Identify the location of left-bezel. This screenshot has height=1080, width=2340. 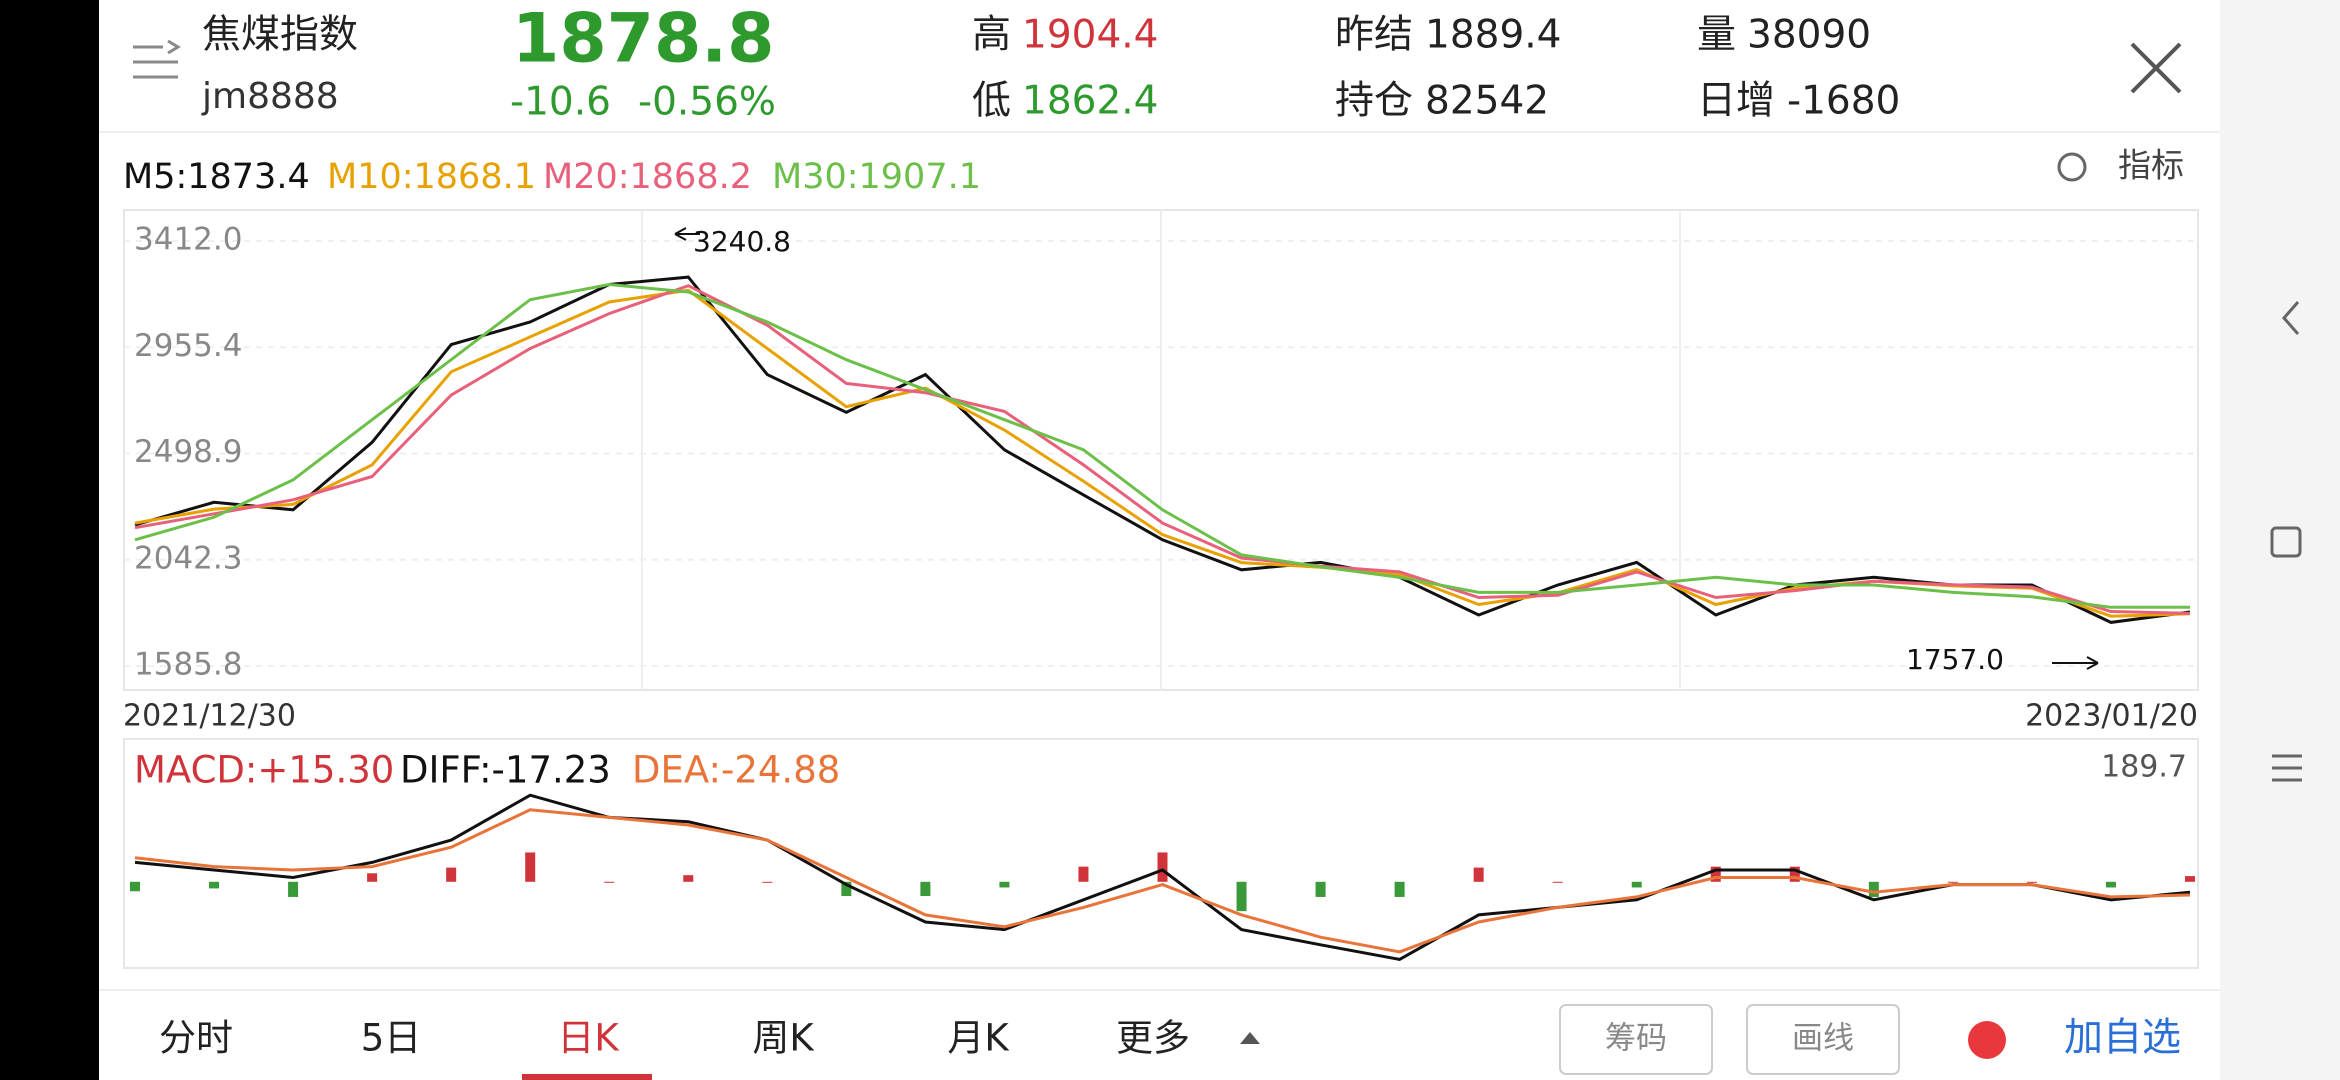
(49, 540).